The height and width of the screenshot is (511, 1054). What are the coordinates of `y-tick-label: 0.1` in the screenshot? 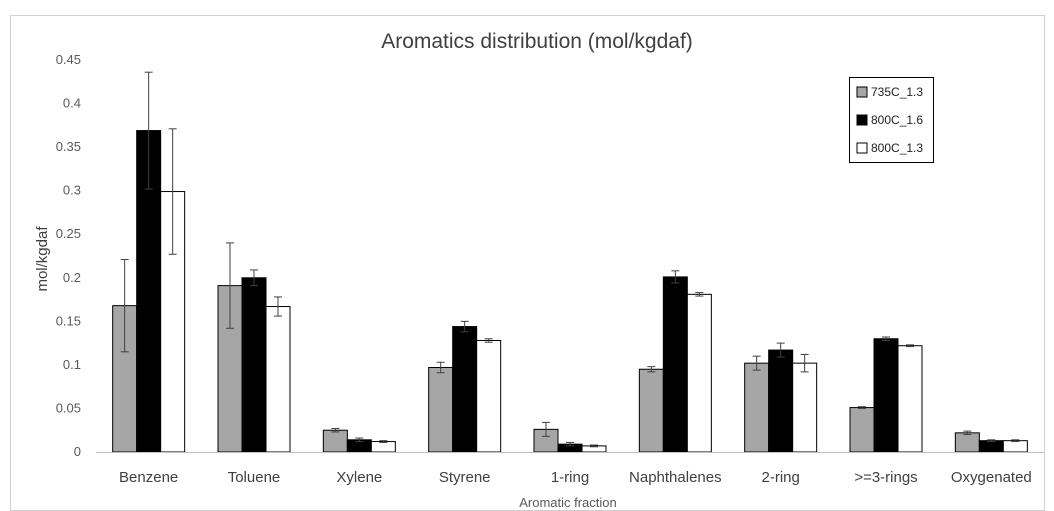 It's located at (72, 364).